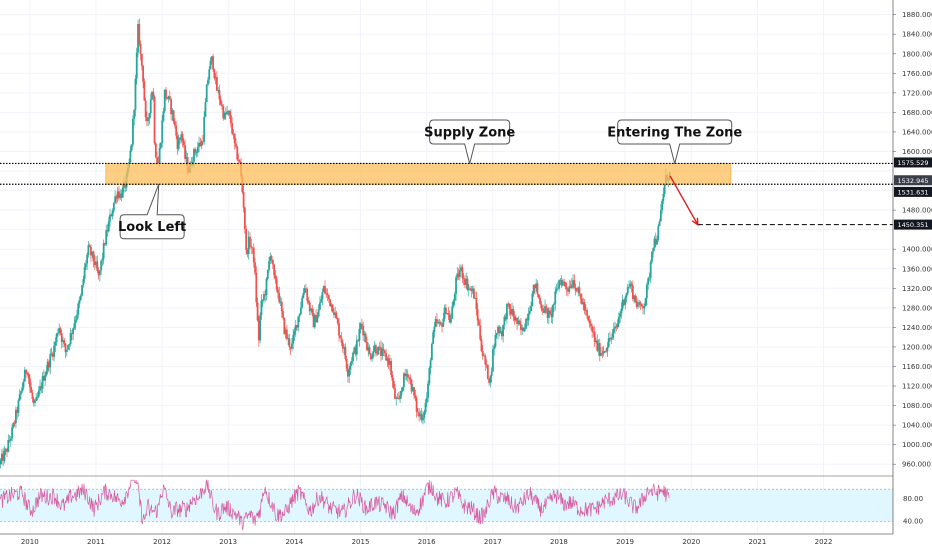 The width and height of the screenshot is (932, 554). Describe the element at coordinates (675, 141) in the screenshot. I see `callout-box` at that location.